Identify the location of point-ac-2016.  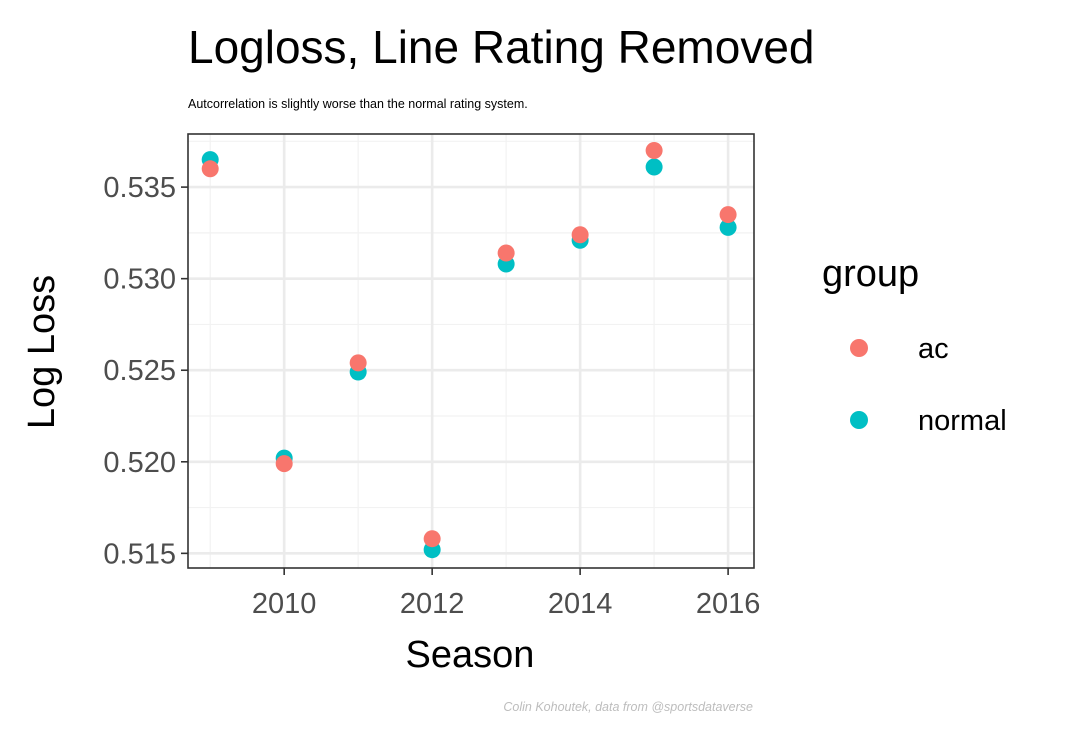
(728, 215).